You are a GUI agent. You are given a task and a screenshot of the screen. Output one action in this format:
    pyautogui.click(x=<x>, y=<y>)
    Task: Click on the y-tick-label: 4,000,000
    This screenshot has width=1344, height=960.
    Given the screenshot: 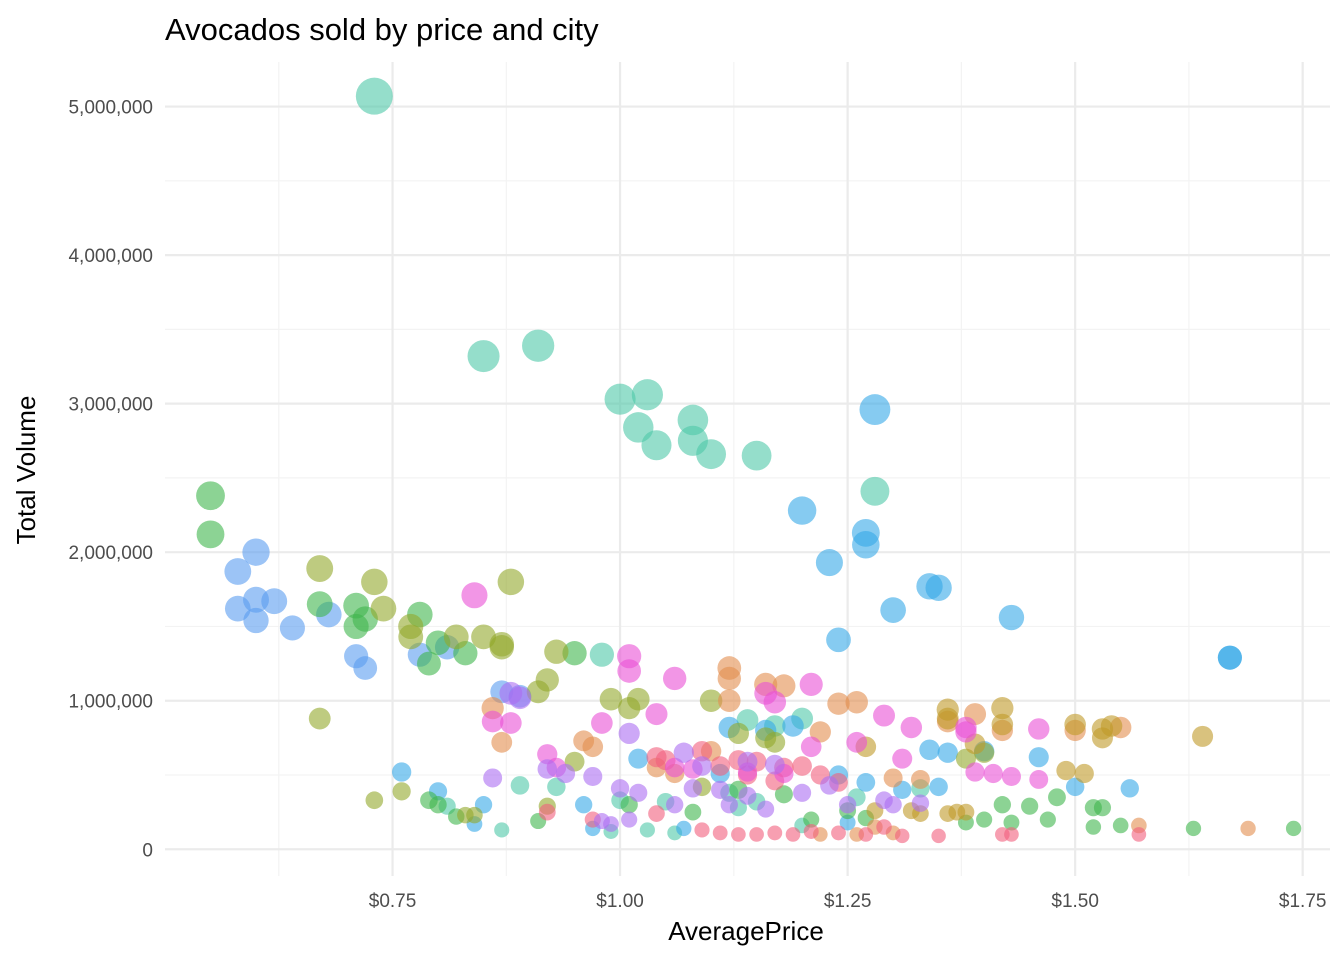 What is the action you would take?
    pyautogui.click(x=110, y=256)
    